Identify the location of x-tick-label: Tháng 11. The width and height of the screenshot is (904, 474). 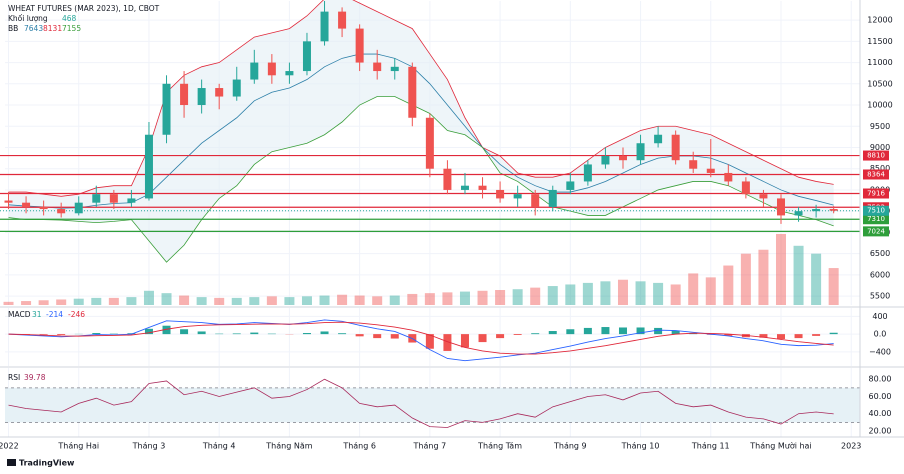
(710, 446).